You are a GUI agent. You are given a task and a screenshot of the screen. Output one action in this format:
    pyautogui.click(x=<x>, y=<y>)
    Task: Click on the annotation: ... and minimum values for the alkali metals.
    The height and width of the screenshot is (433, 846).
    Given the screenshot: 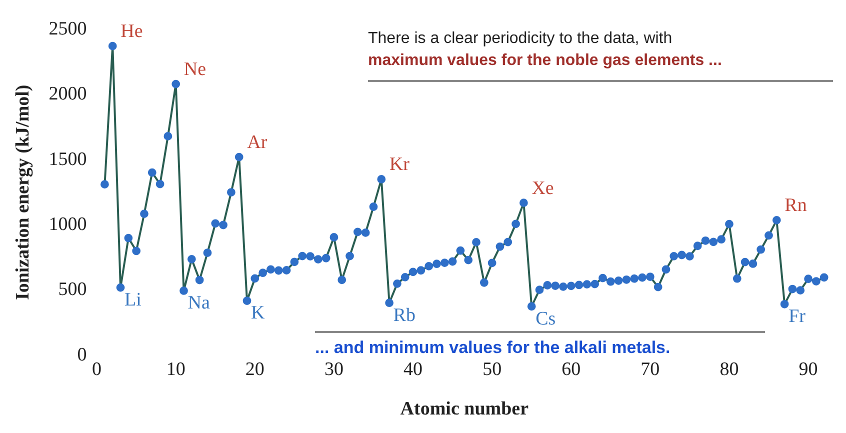 What is the action you would take?
    pyautogui.click(x=492, y=348)
    